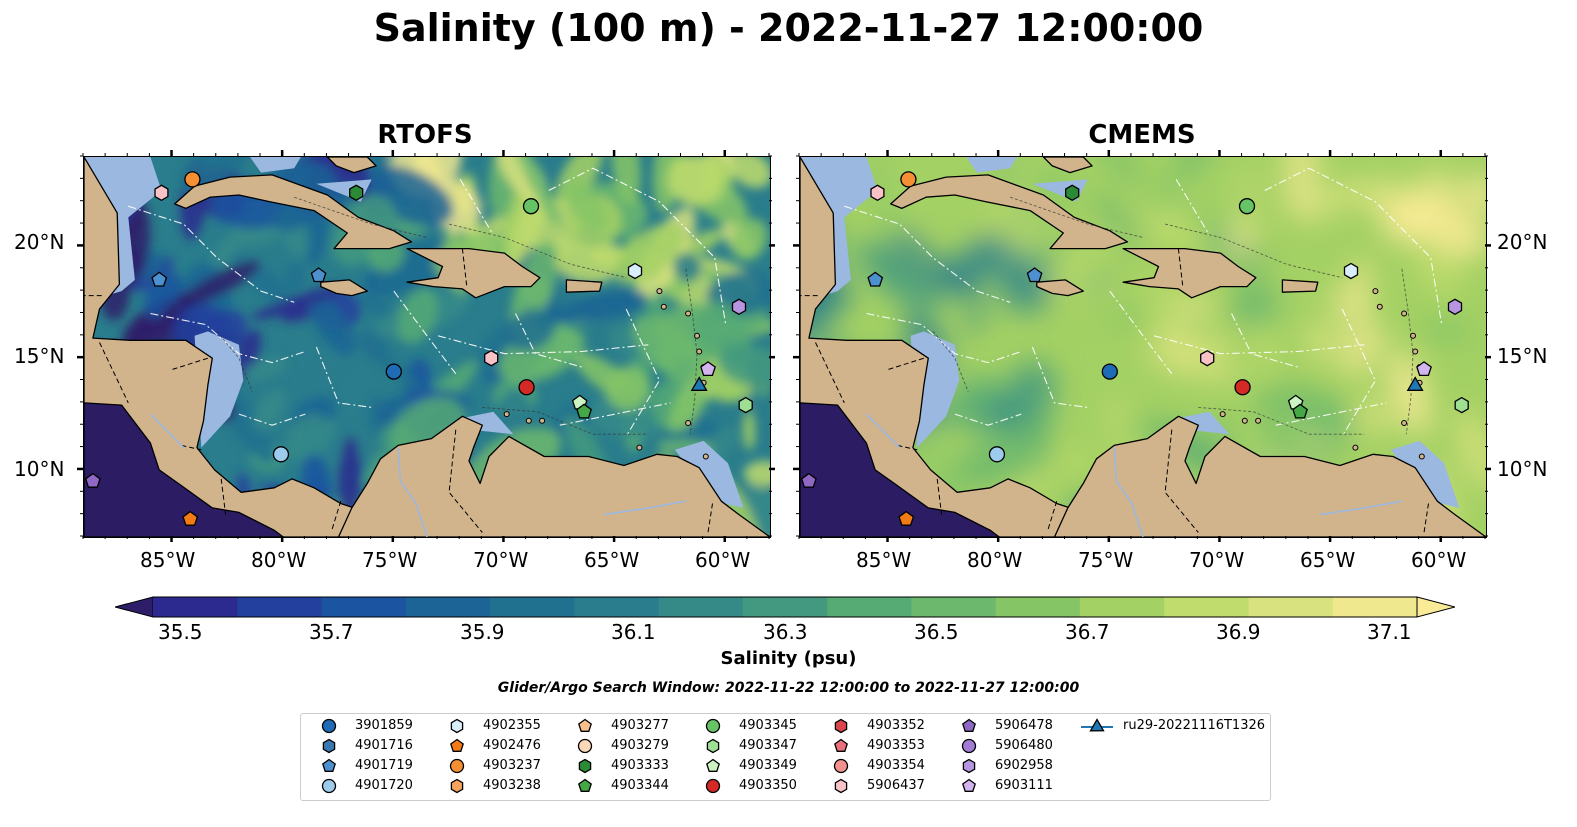 The image size is (1577, 827). What do you see at coordinates (1300, 286) in the screenshot?
I see `land-puerto-rico` at bounding box center [1300, 286].